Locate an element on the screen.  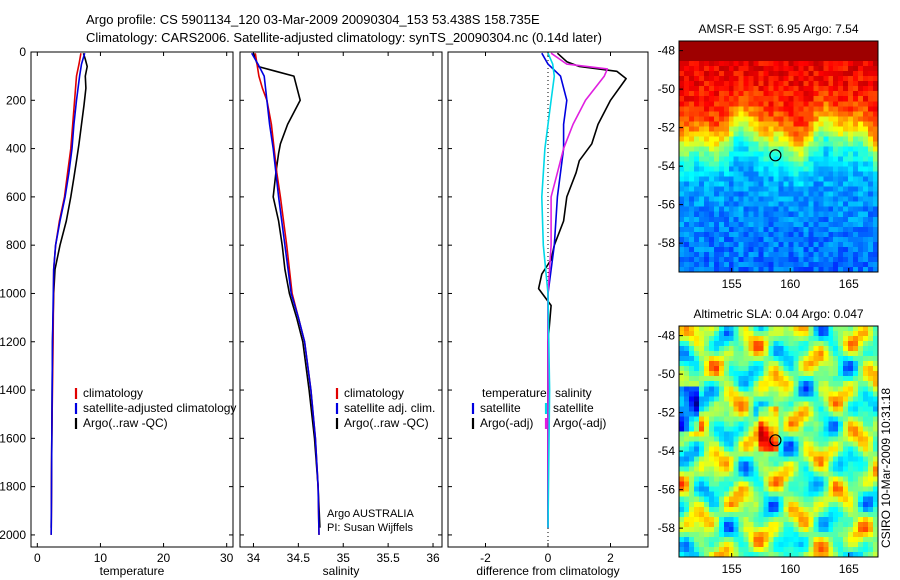
temperature-xtick-label: 20 is located at coordinates (164, 558).